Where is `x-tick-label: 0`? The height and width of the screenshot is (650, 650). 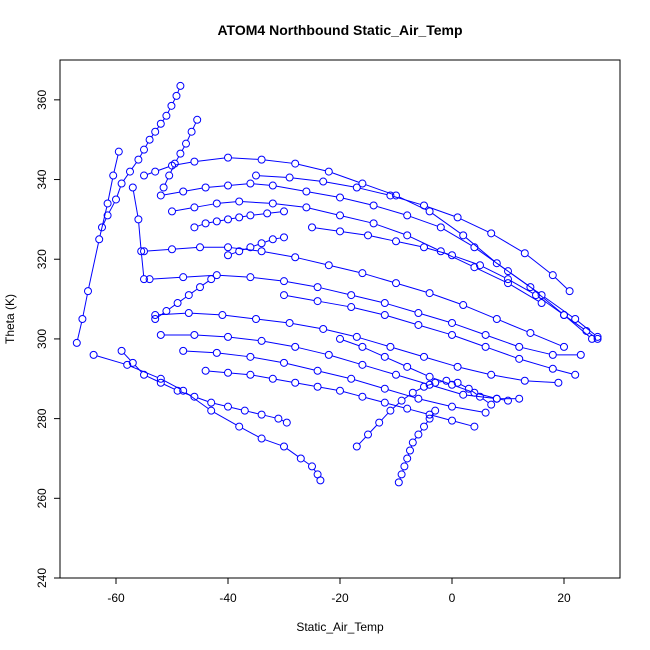 x-tick-label: 0 is located at coordinates (452, 598).